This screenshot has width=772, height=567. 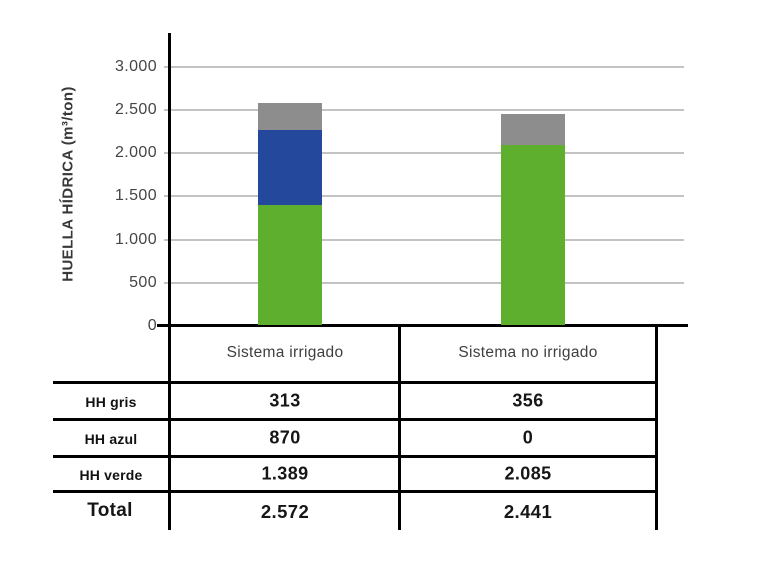 What do you see at coordinates (111, 402) in the screenshot?
I see `table-row-label-hh-gris: HH gris` at bounding box center [111, 402].